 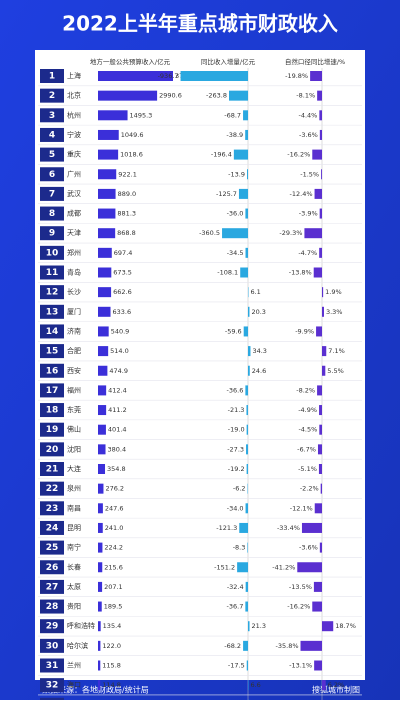 What do you see at coordinates (300, 273) in the screenshot?
I see `value-label: -13.8%` at bounding box center [300, 273].